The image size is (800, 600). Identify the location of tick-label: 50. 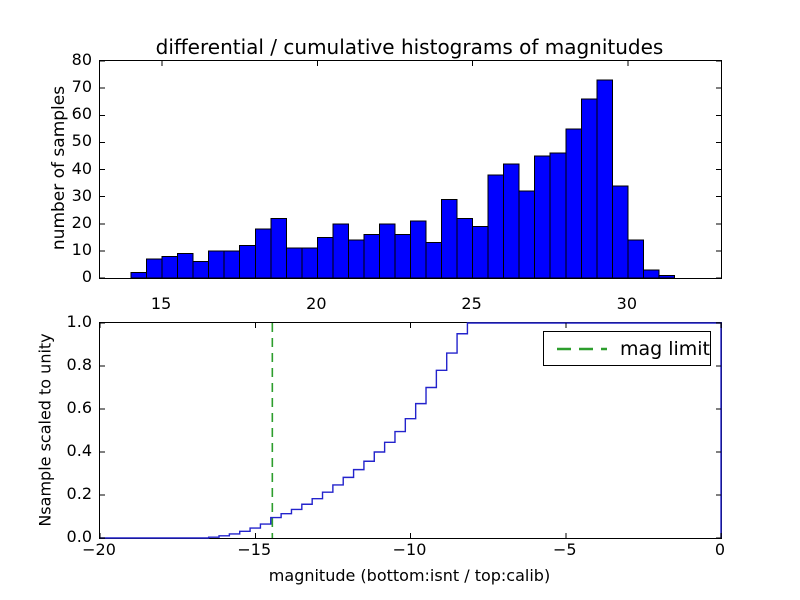
(81, 141).